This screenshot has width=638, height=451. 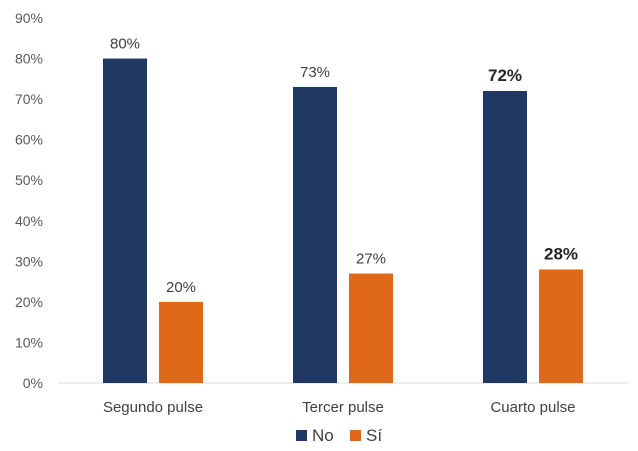 What do you see at coordinates (339, 435) in the screenshot?
I see `legend: No Sí` at bounding box center [339, 435].